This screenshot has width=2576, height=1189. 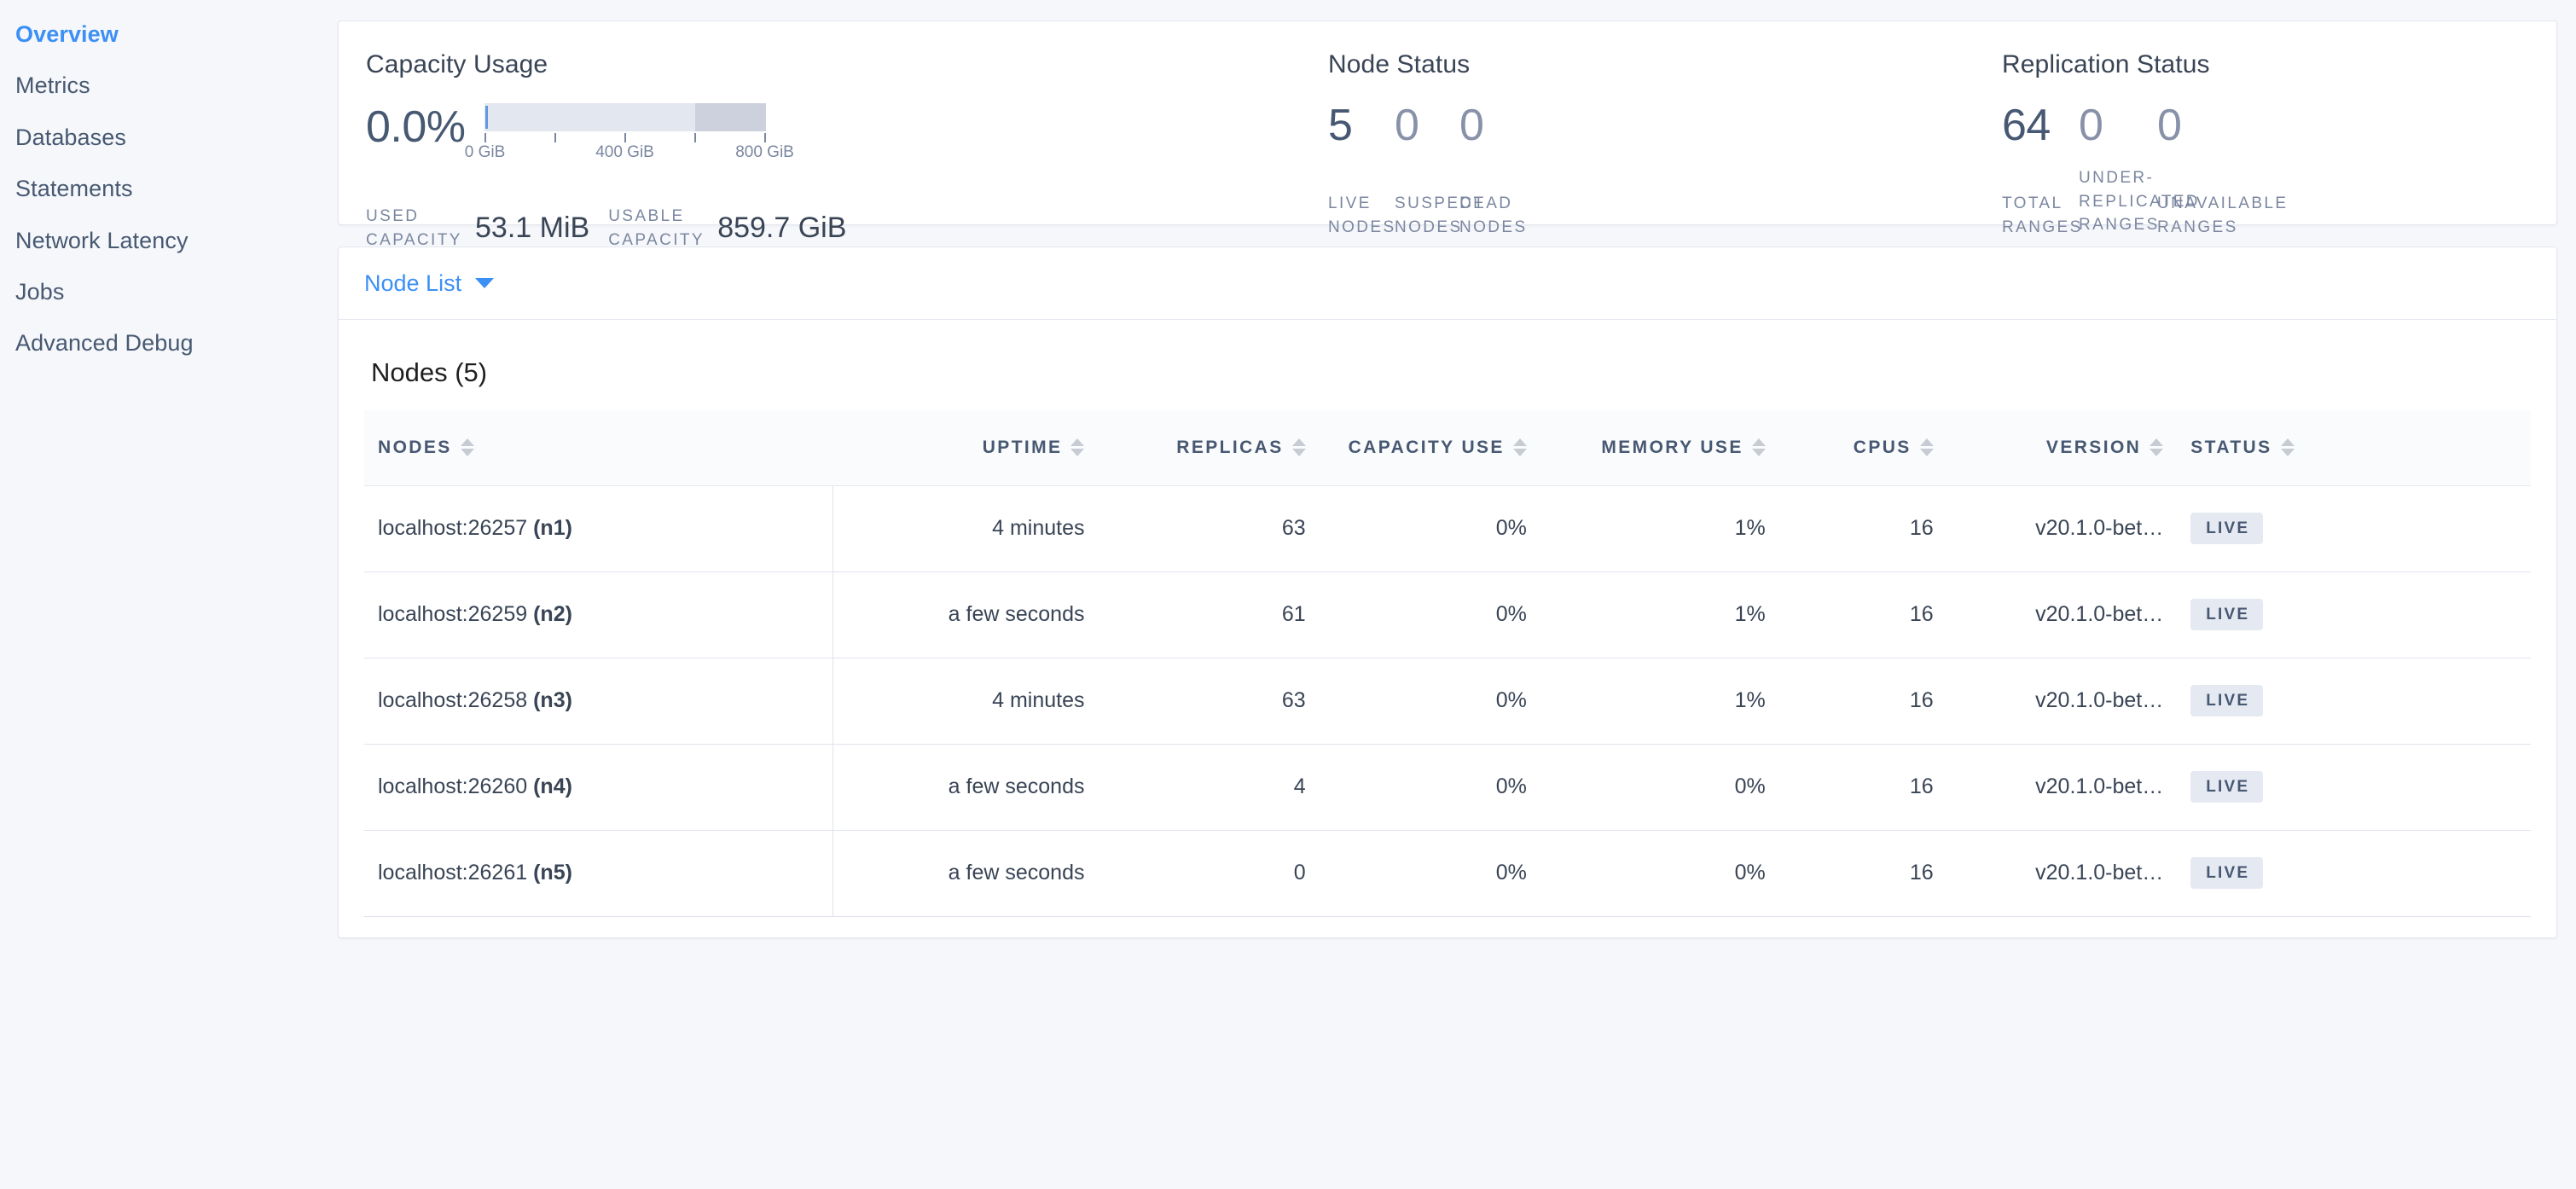 I want to click on nodes-table-header-row: NODES UPTIME, so click(x=1447, y=448).